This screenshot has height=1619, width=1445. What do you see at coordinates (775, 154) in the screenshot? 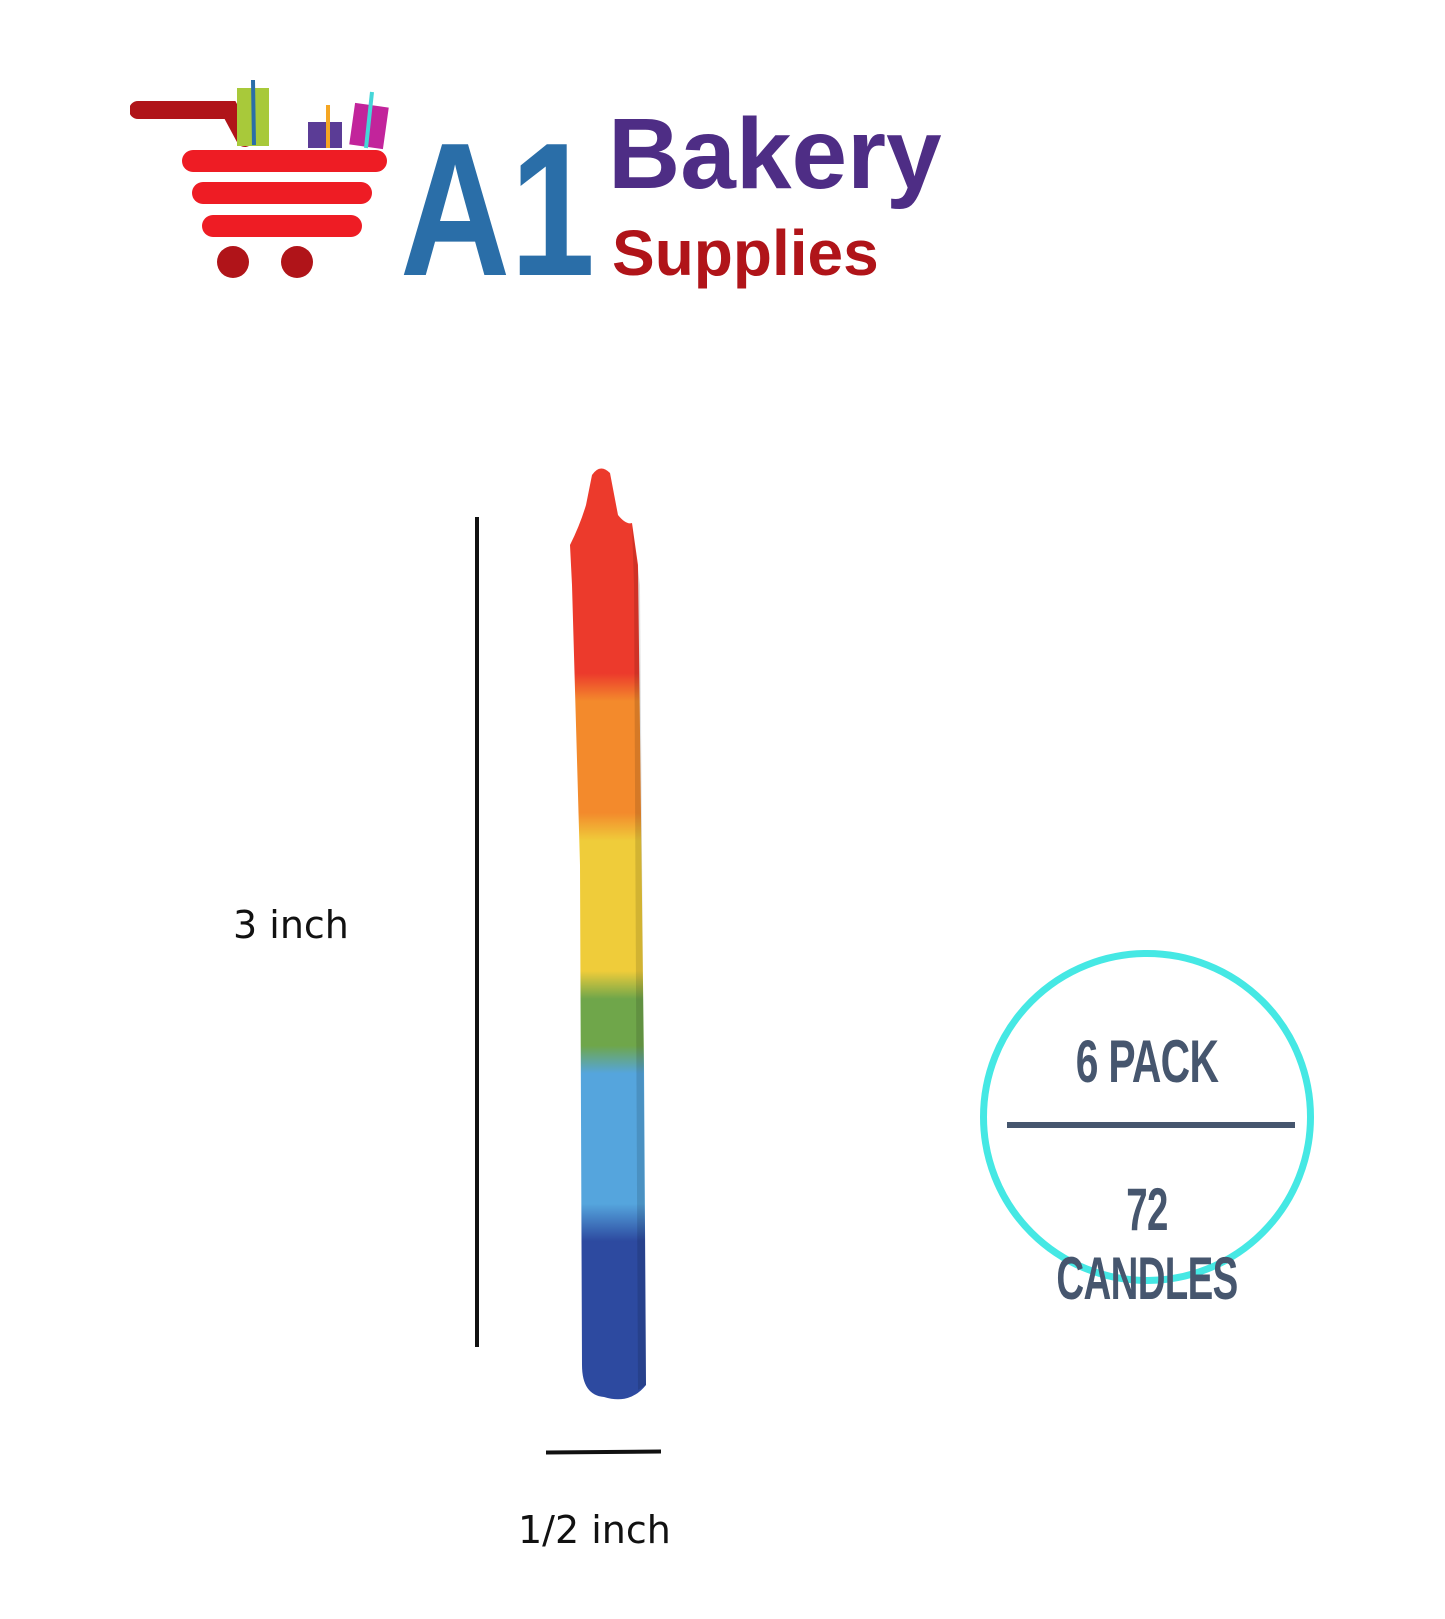
I see `logo-bakery: Bakery` at bounding box center [775, 154].